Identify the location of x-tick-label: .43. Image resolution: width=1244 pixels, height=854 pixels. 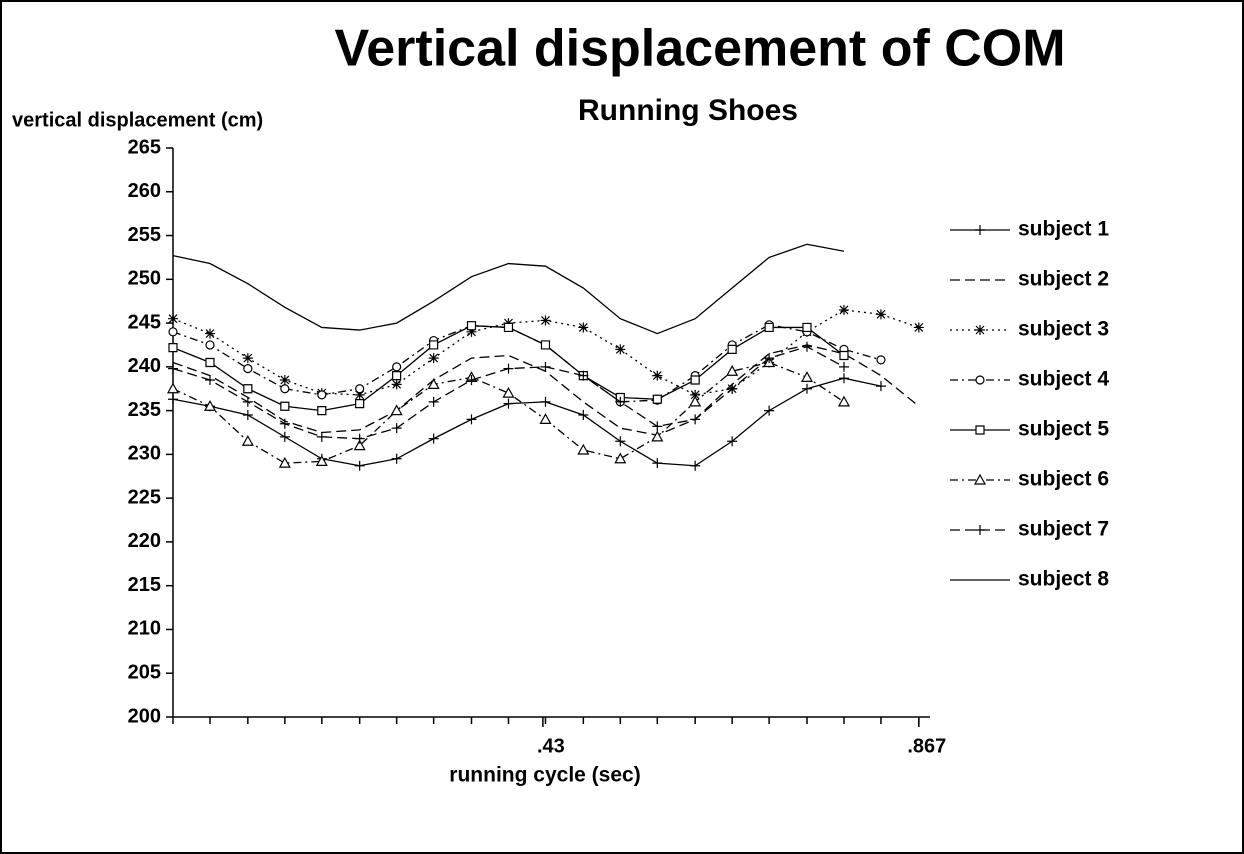
(551, 746).